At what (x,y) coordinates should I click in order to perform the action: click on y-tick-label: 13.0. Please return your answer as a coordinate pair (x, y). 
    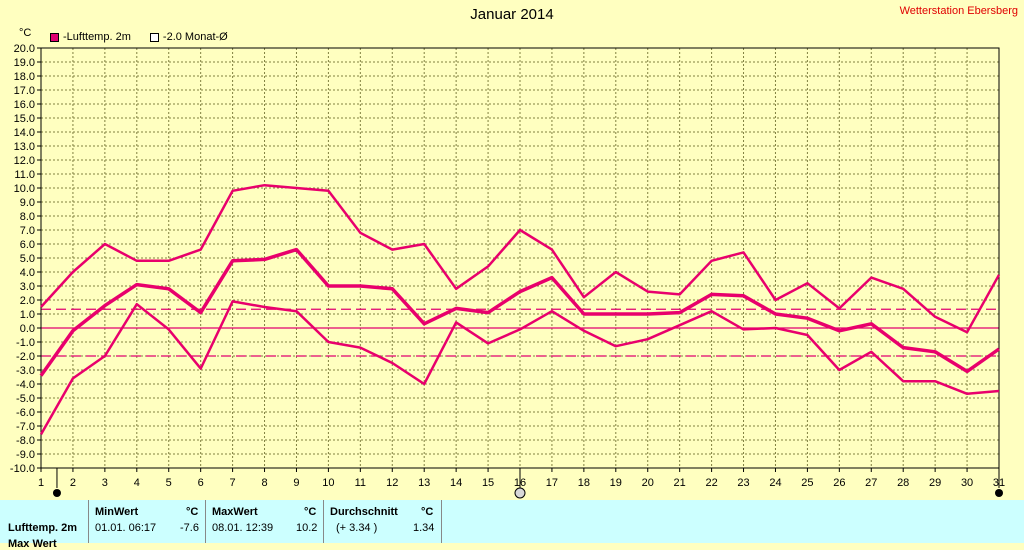
    Looking at the image, I should click on (24, 147).